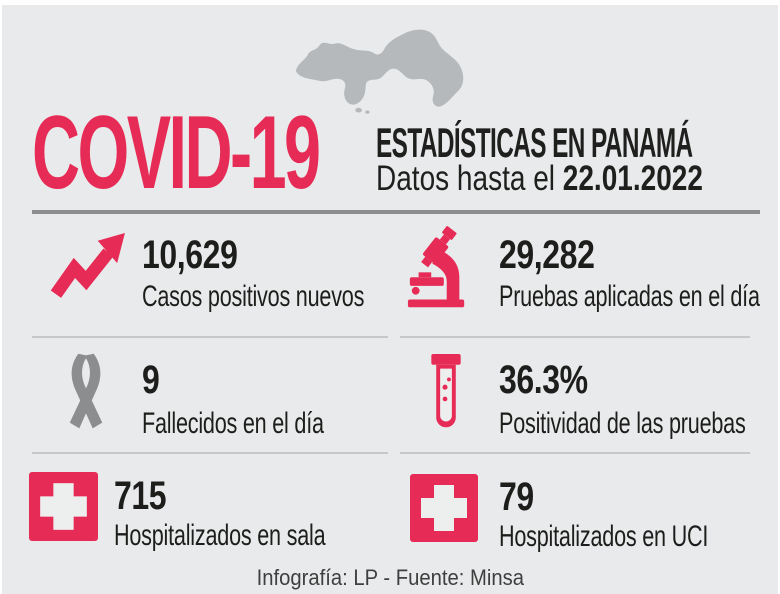  What do you see at coordinates (629, 296) in the screenshot?
I see `stat-label-pruebas: Pruebas aplicadas en el día` at bounding box center [629, 296].